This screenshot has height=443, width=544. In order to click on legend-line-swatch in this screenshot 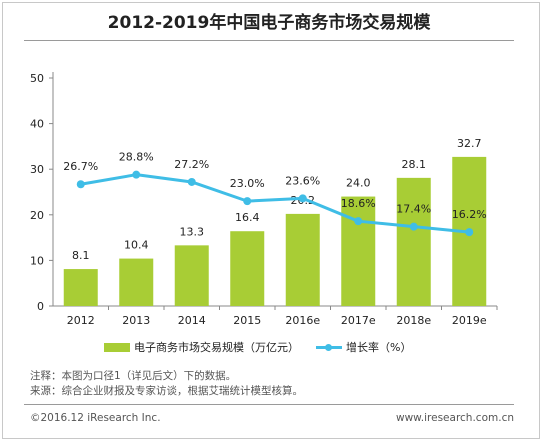, I will do `click(329, 347)`.